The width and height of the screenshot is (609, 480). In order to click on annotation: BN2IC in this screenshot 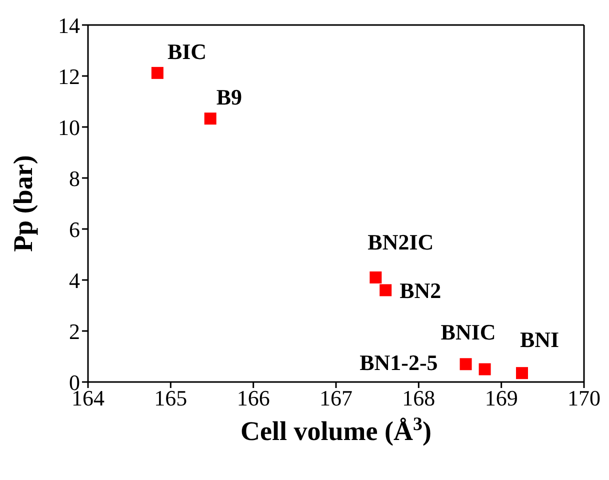, I will do `click(401, 241)`.